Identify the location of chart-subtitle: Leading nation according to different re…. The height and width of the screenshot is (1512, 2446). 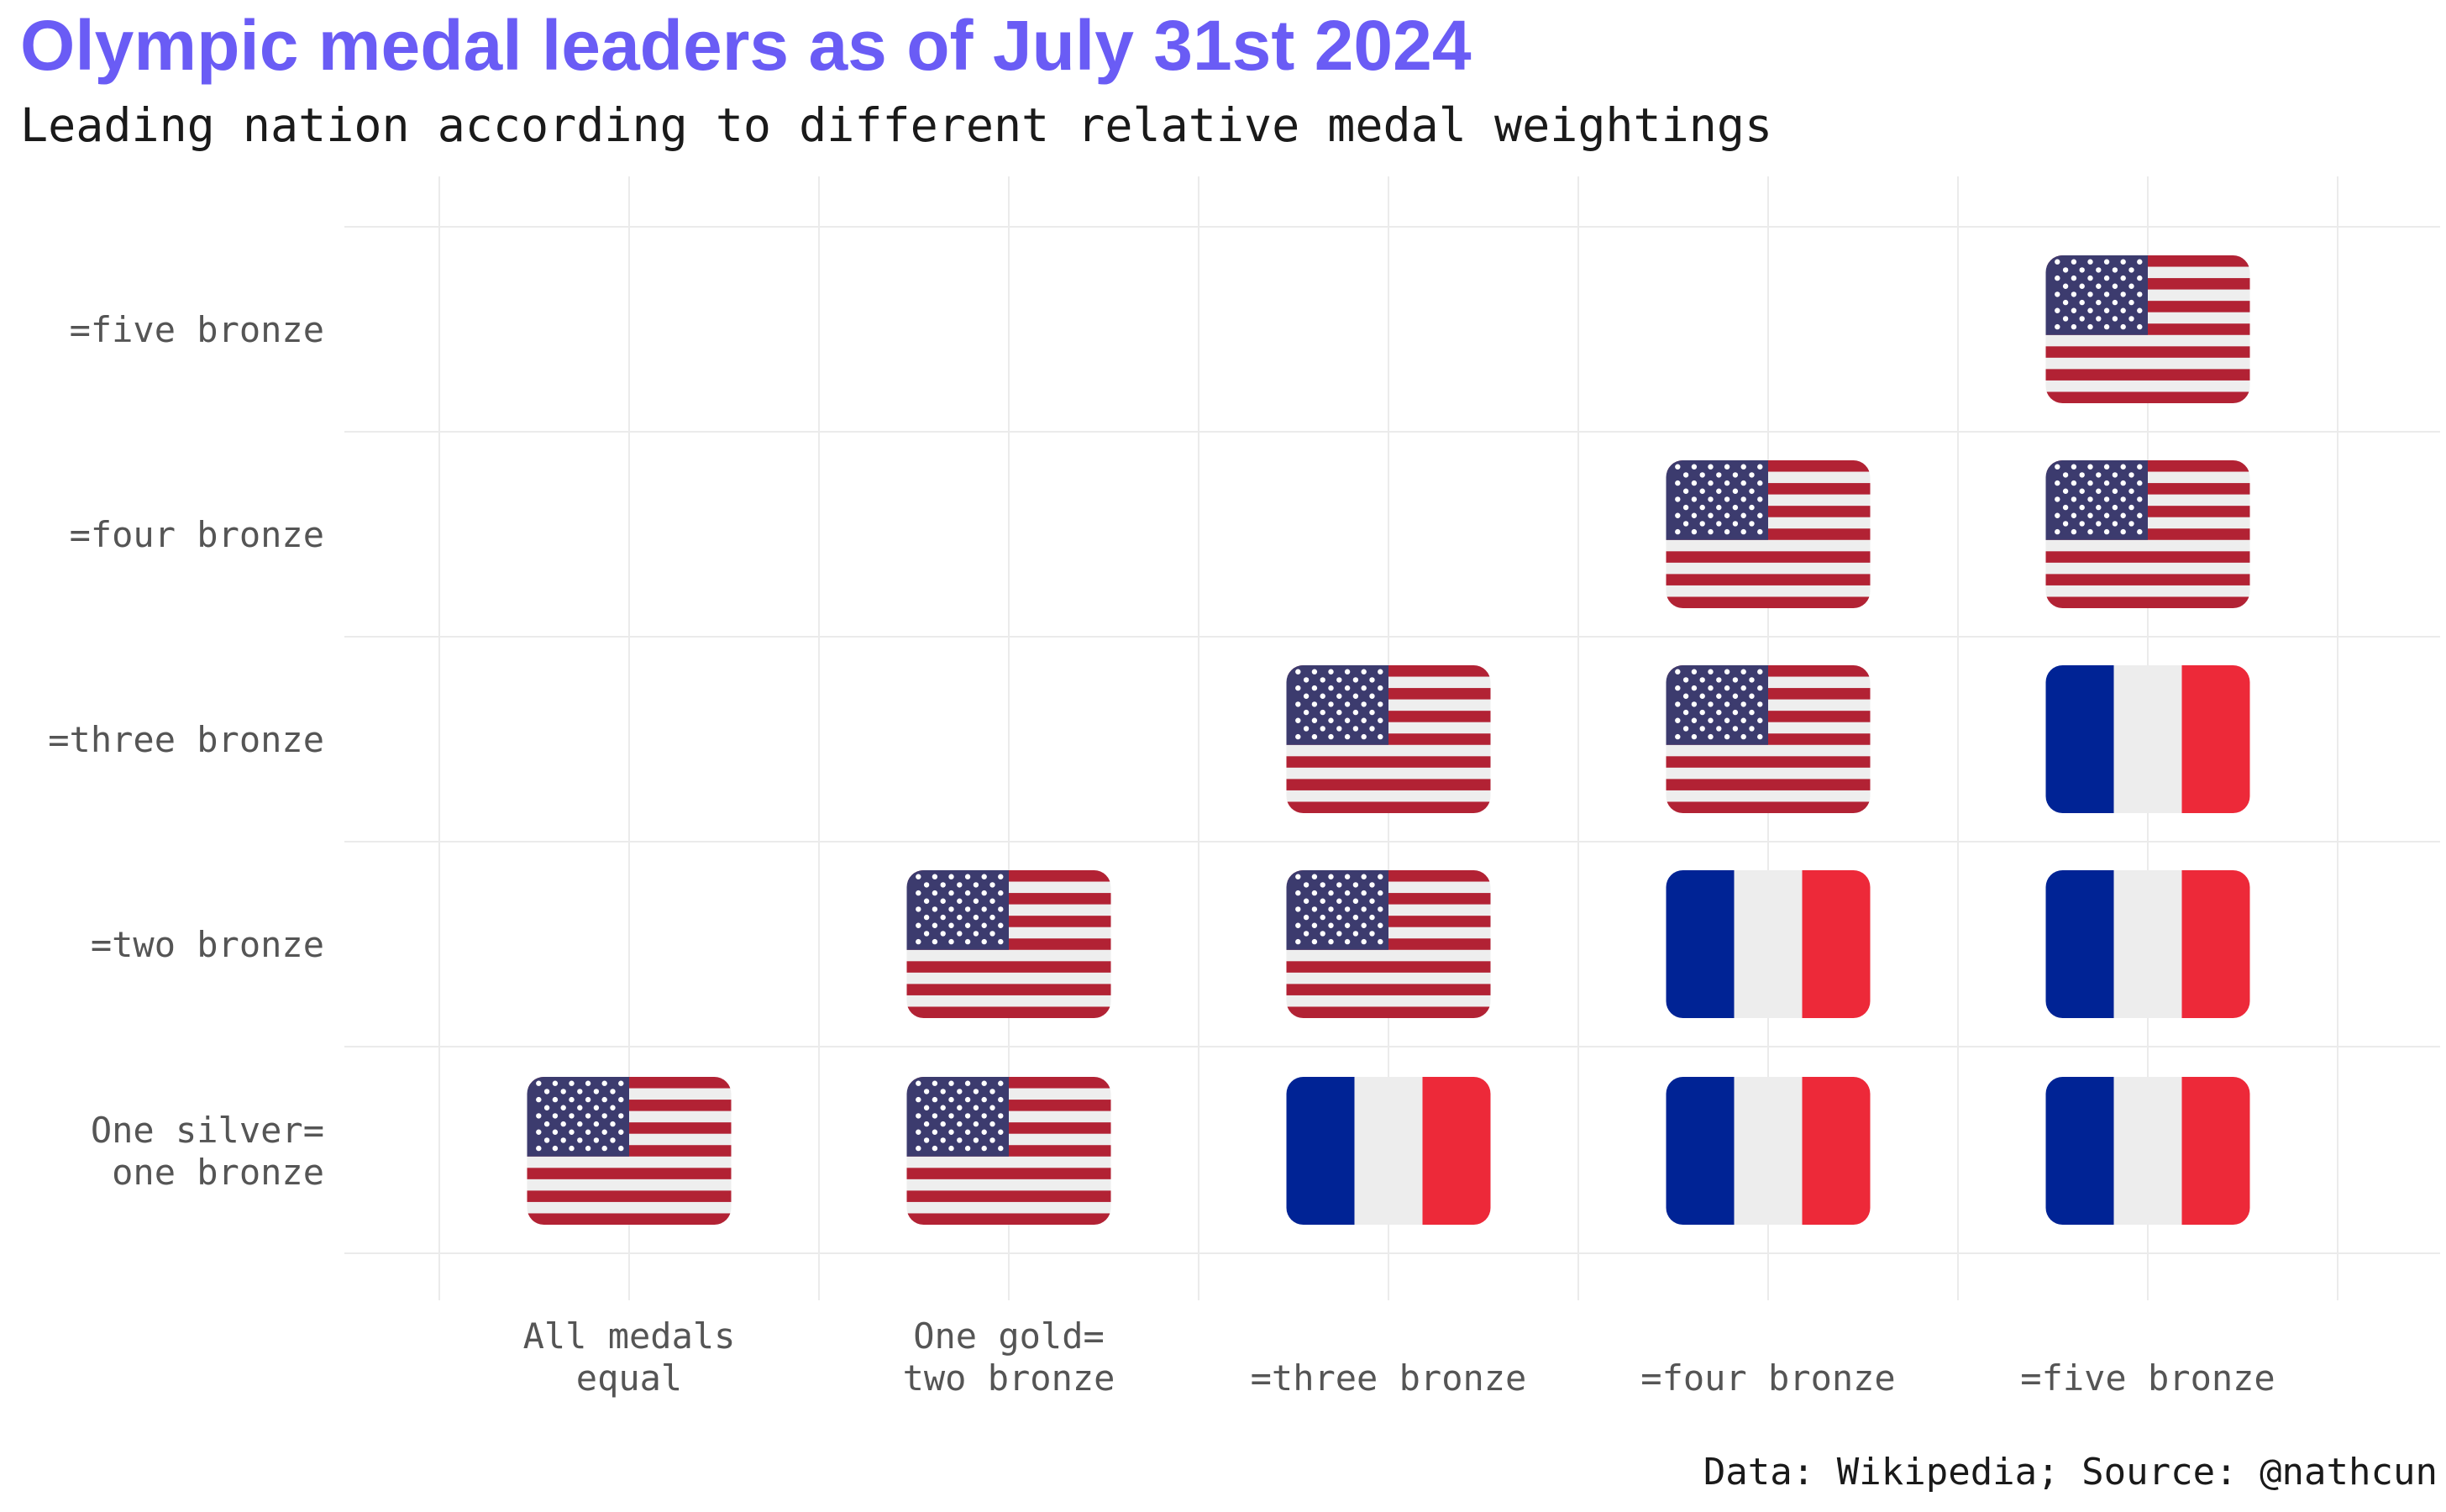
(896, 125).